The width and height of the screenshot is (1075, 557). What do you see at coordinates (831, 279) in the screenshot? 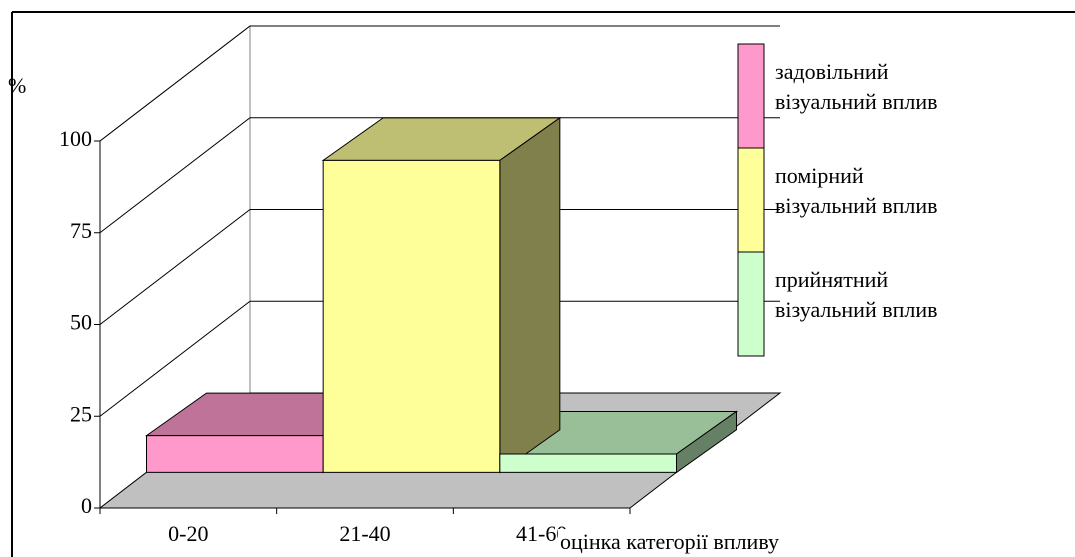
I see `legend-label-line: прийнятний` at bounding box center [831, 279].